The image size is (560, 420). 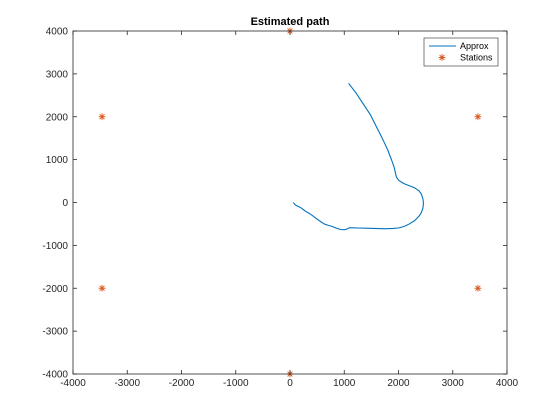 I want to click on x-tick-label: 2000, so click(x=398, y=383).